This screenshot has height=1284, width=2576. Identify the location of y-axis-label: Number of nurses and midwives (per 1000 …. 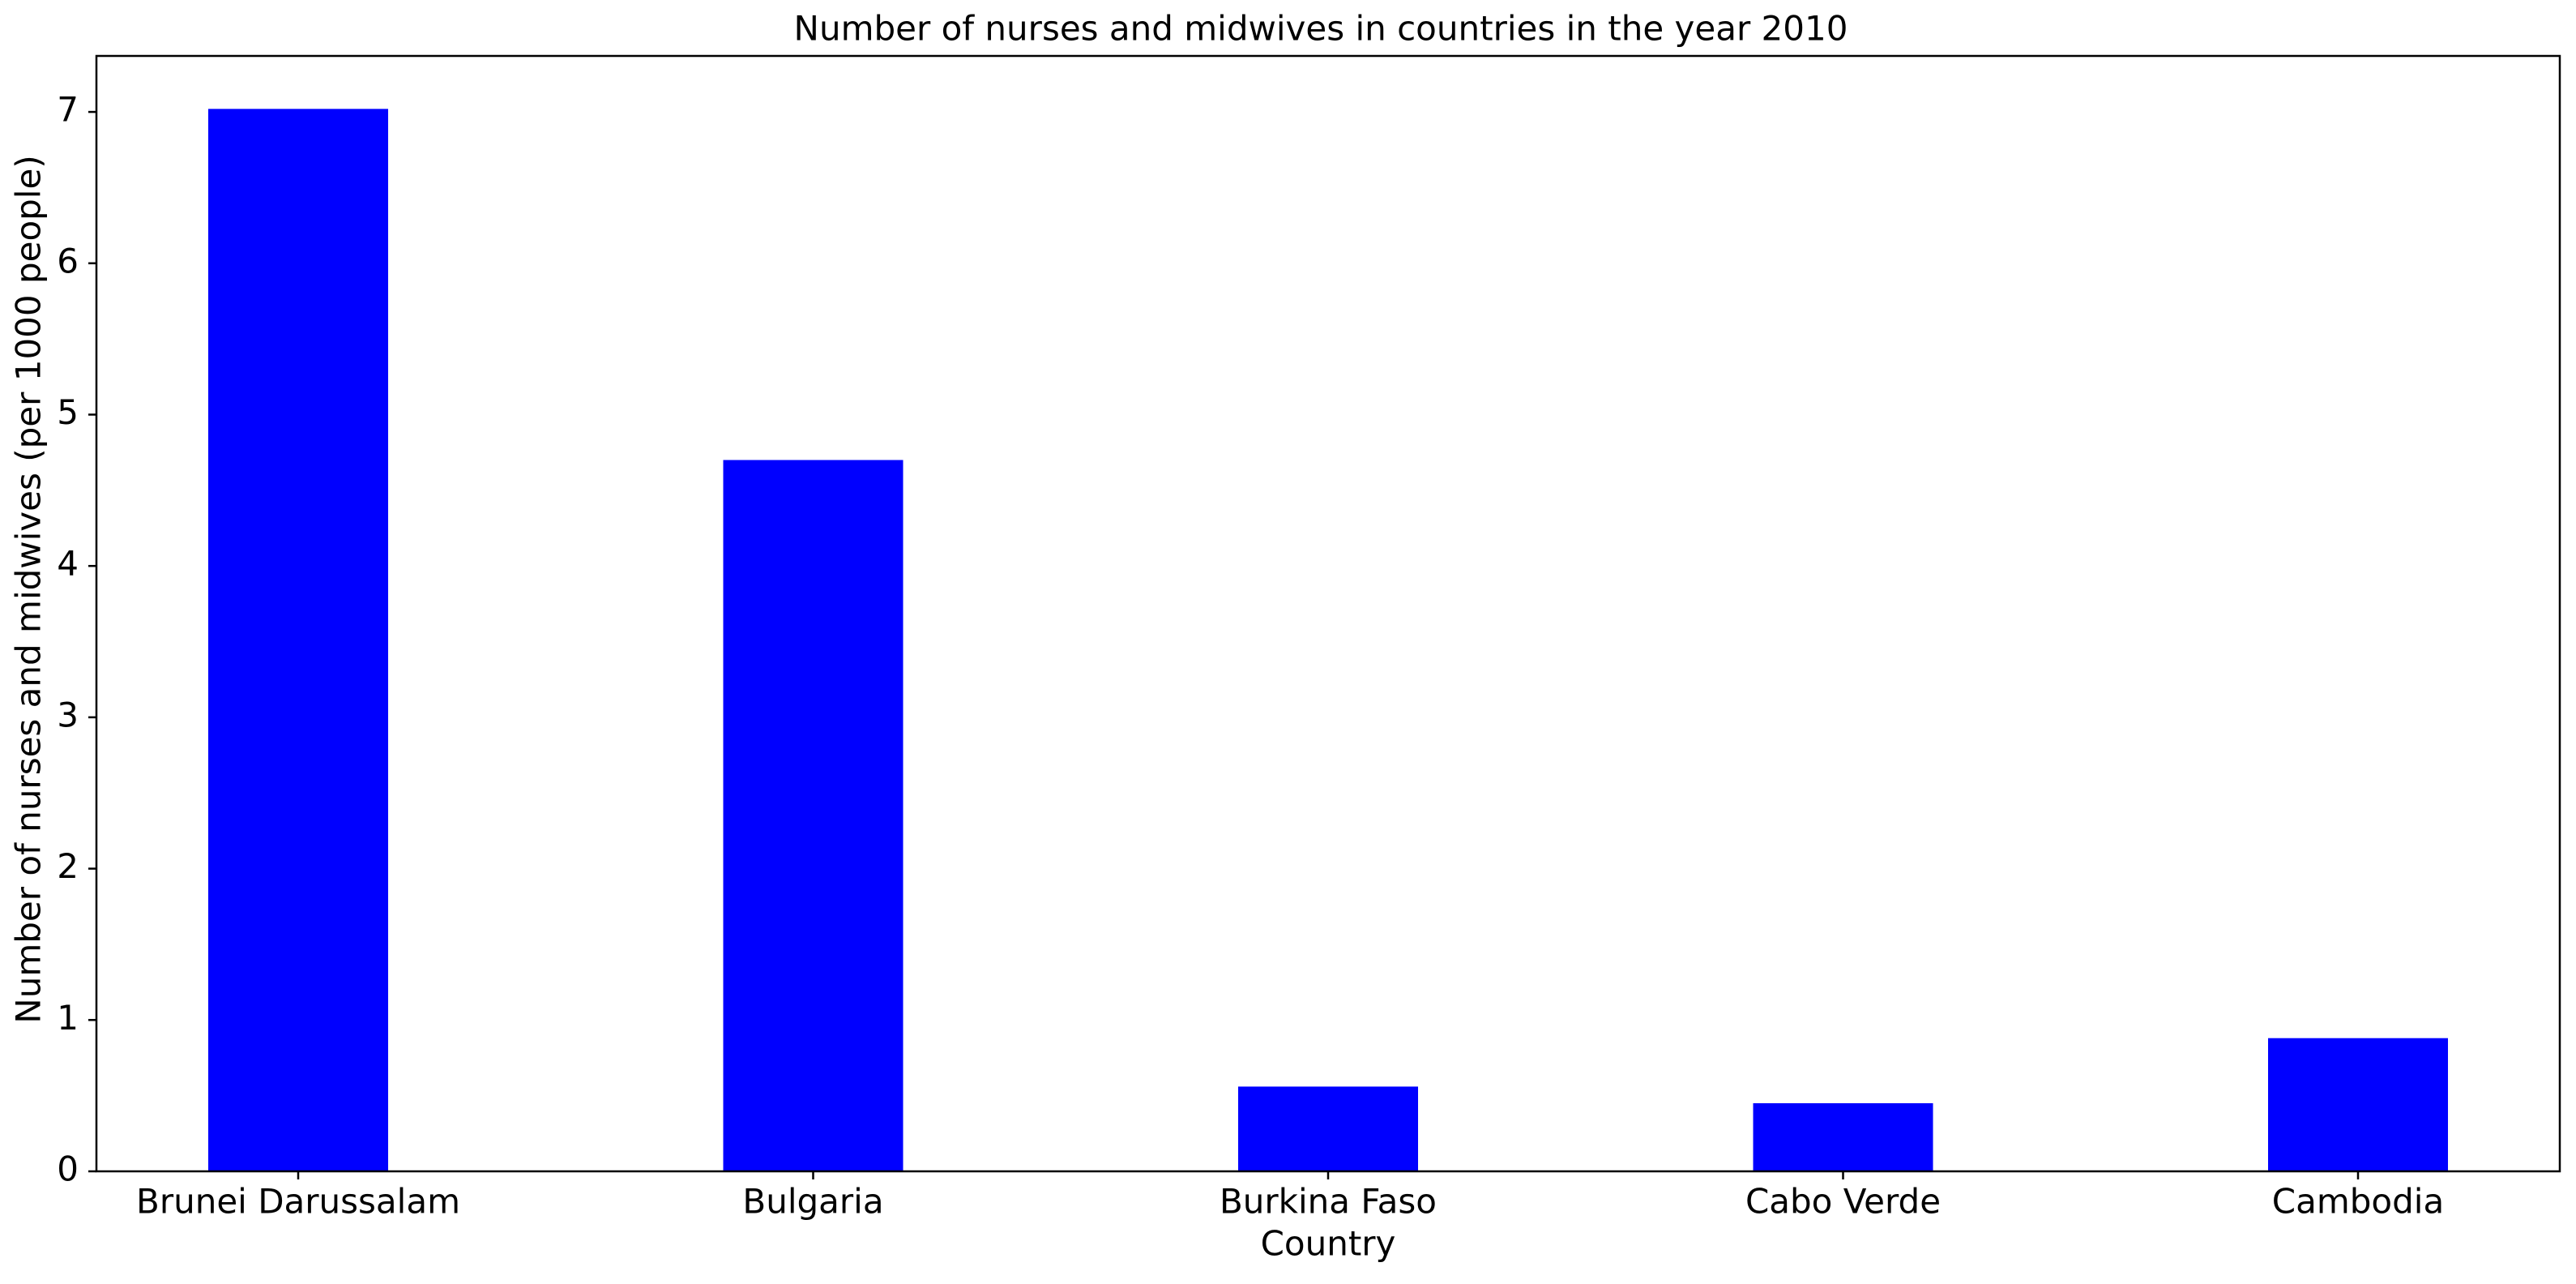
(29, 589).